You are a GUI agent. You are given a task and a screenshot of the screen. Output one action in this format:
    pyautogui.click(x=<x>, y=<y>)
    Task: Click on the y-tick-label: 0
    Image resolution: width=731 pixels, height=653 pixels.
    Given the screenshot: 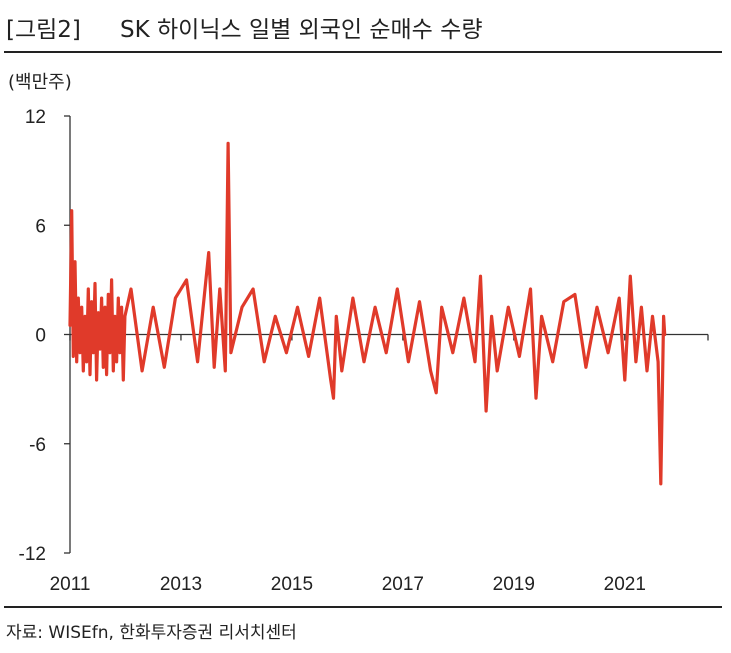 What is the action you would take?
    pyautogui.click(x=40, y=336)
    